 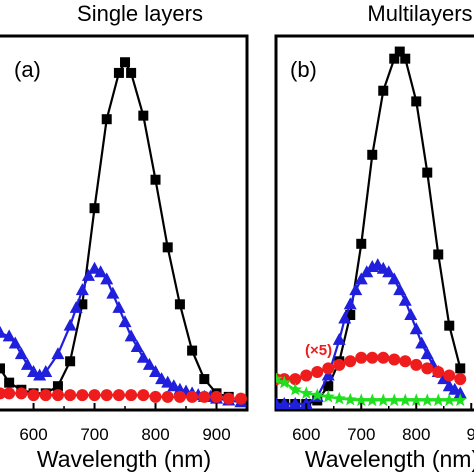 What do you see at coordinates (303, 69) in the screenshot?
I see `panel-b-label: (b)` at bounding box center [303, 69].